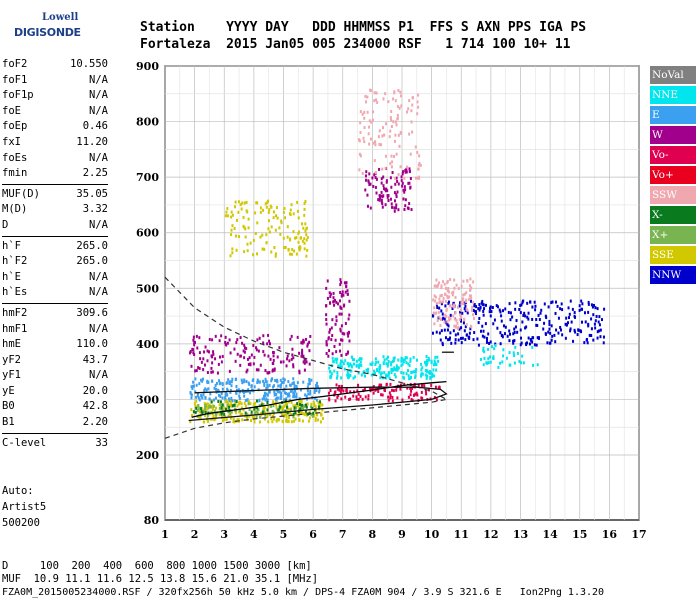  I want to click on param-row: h`F 265.0, so click(55, 247).